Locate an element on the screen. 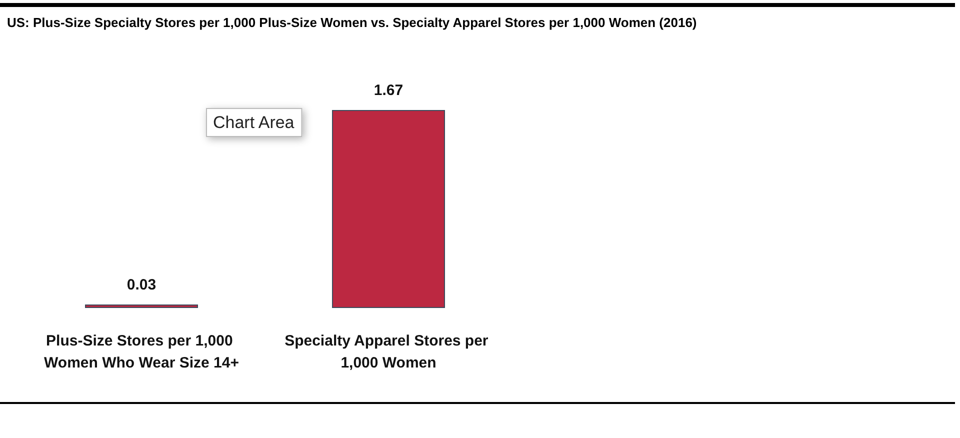 This screenshot has width=960, height=438. x-tick-label: Plus-Size Stores per 1,000 Women Who Wear Size 14+ is located at coordinates (142, 352).